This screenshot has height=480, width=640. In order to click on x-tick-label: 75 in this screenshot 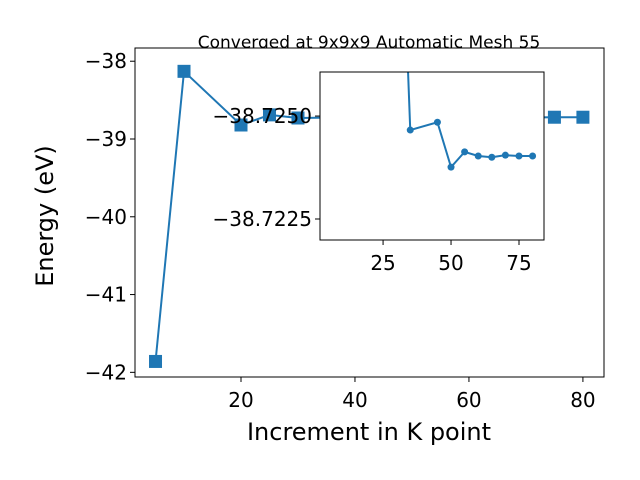, I will do `click(518, 263)`.